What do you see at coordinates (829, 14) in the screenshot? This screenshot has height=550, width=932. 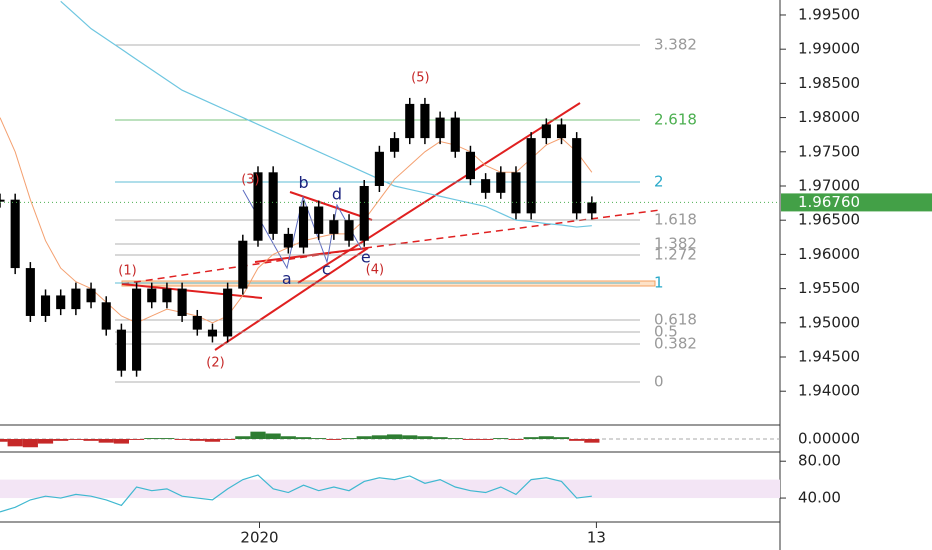 I see `y-tick-label: 1.99500` at bounding box center [829, 14].